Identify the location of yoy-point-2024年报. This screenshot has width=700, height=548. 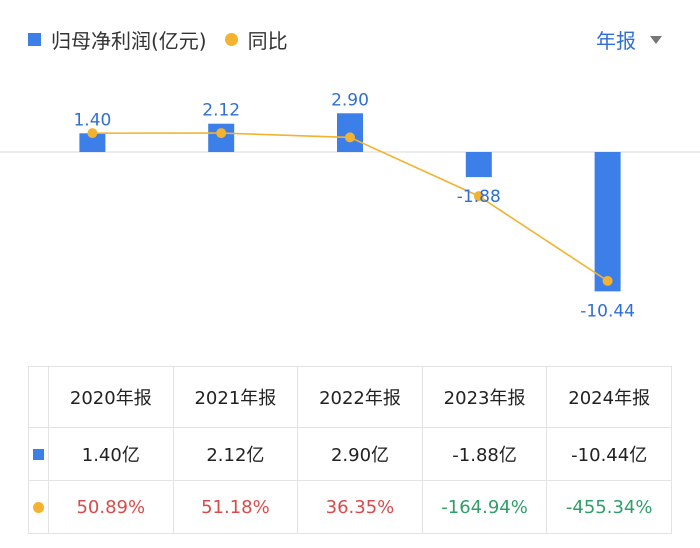
(607, 280).